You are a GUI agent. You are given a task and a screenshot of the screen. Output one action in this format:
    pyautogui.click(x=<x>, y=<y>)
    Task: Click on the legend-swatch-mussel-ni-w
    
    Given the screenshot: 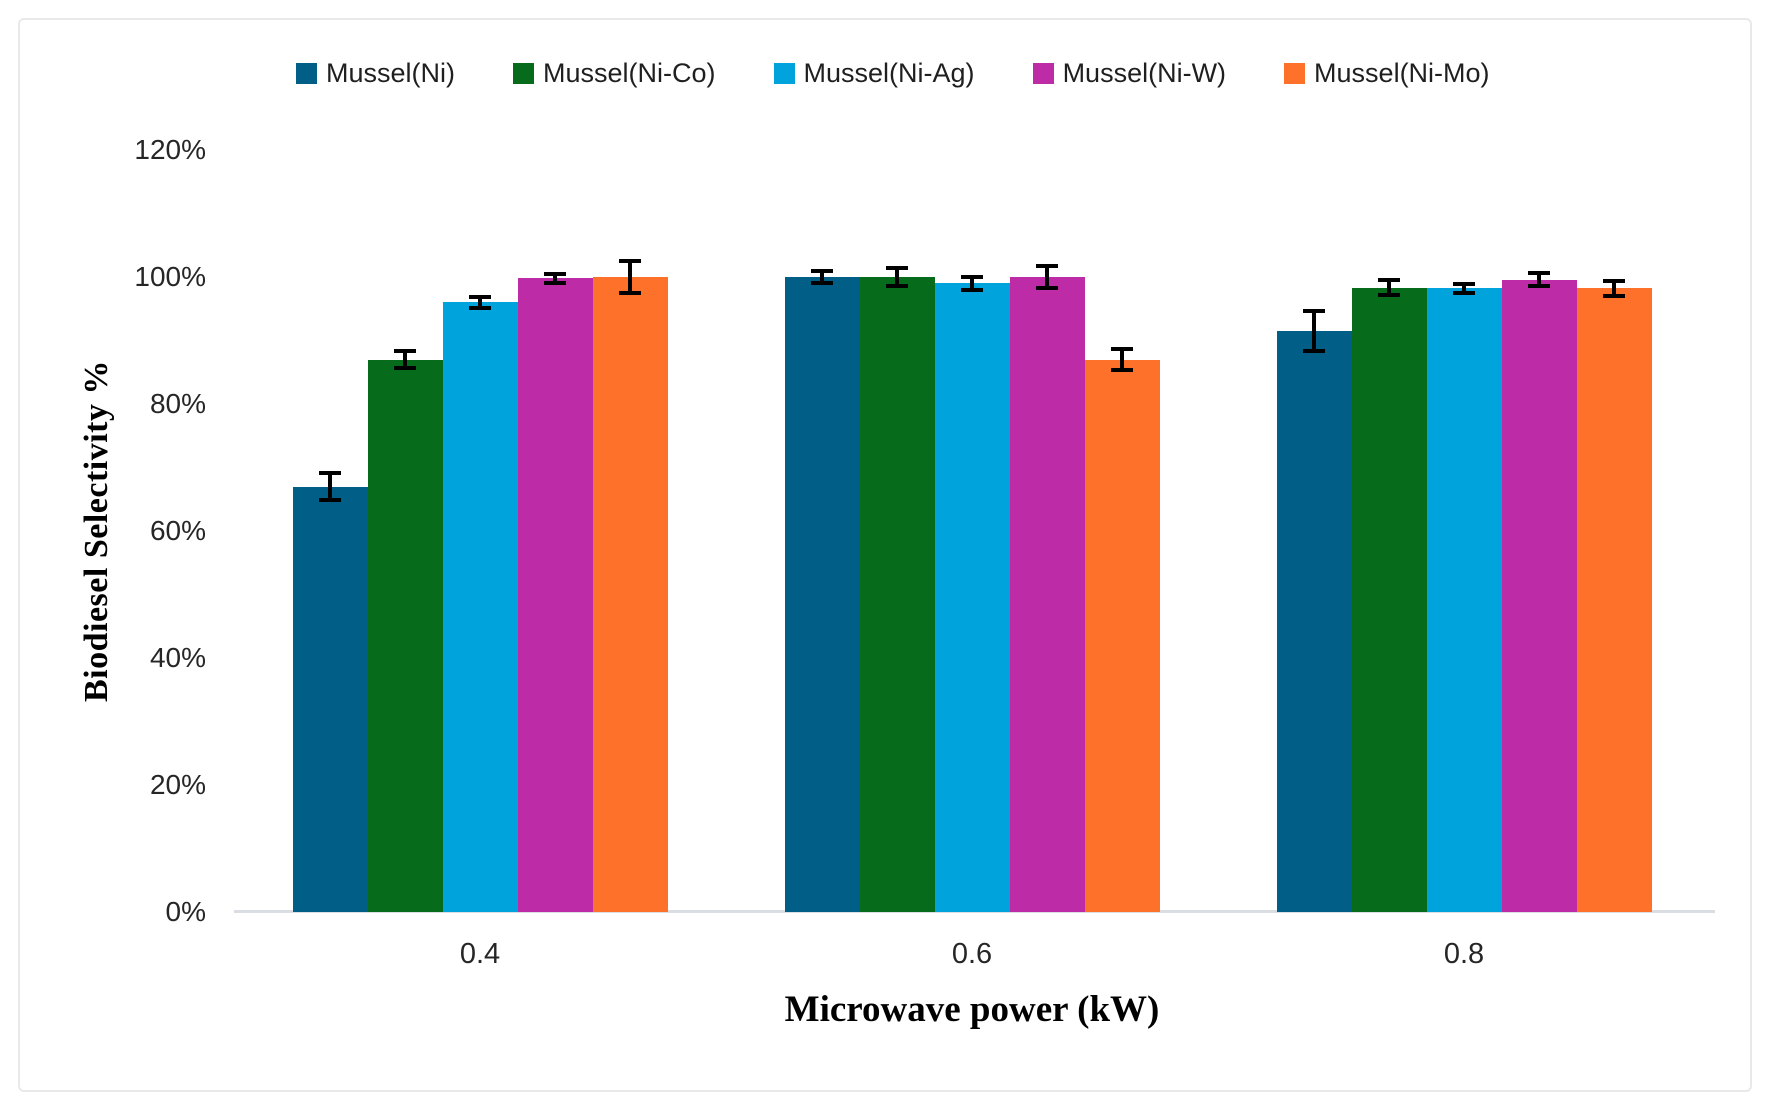 What is the action you would take?
    pyautogui.click(x=1043, y=73)
    